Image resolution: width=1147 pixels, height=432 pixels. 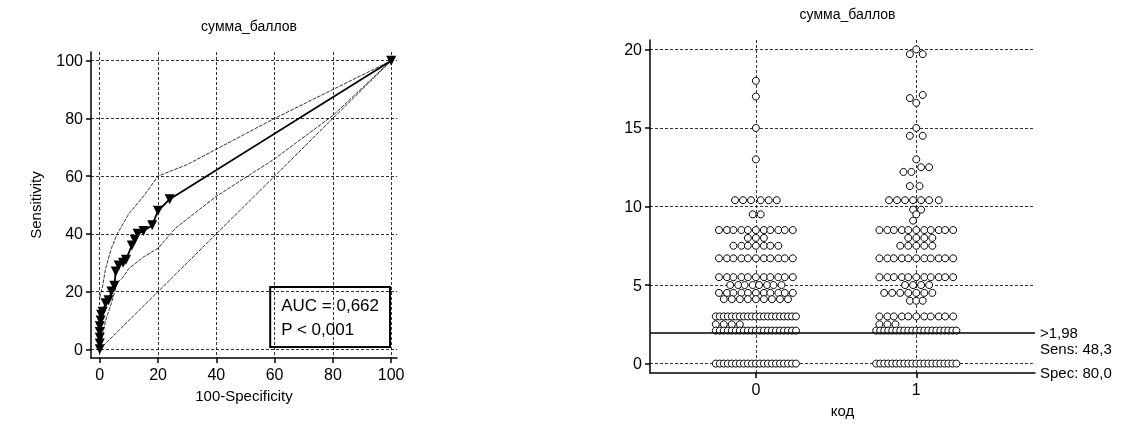 I want to click on y-tick-label: 0, so click(x=79, y=349).